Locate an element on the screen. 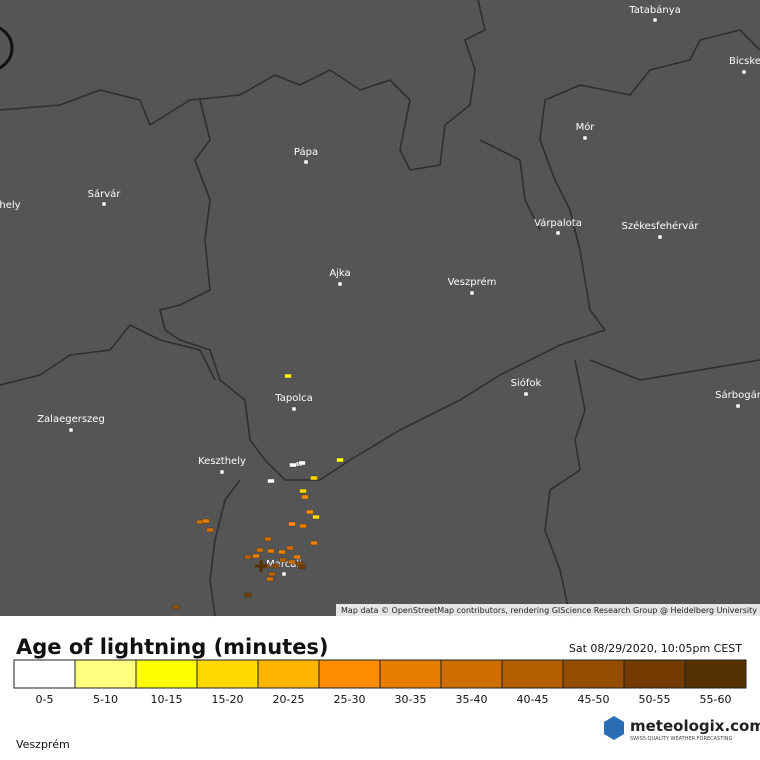 This screenshot has height=760, width=760. place-label: Sárbogár is located at coordinates (737, 395).